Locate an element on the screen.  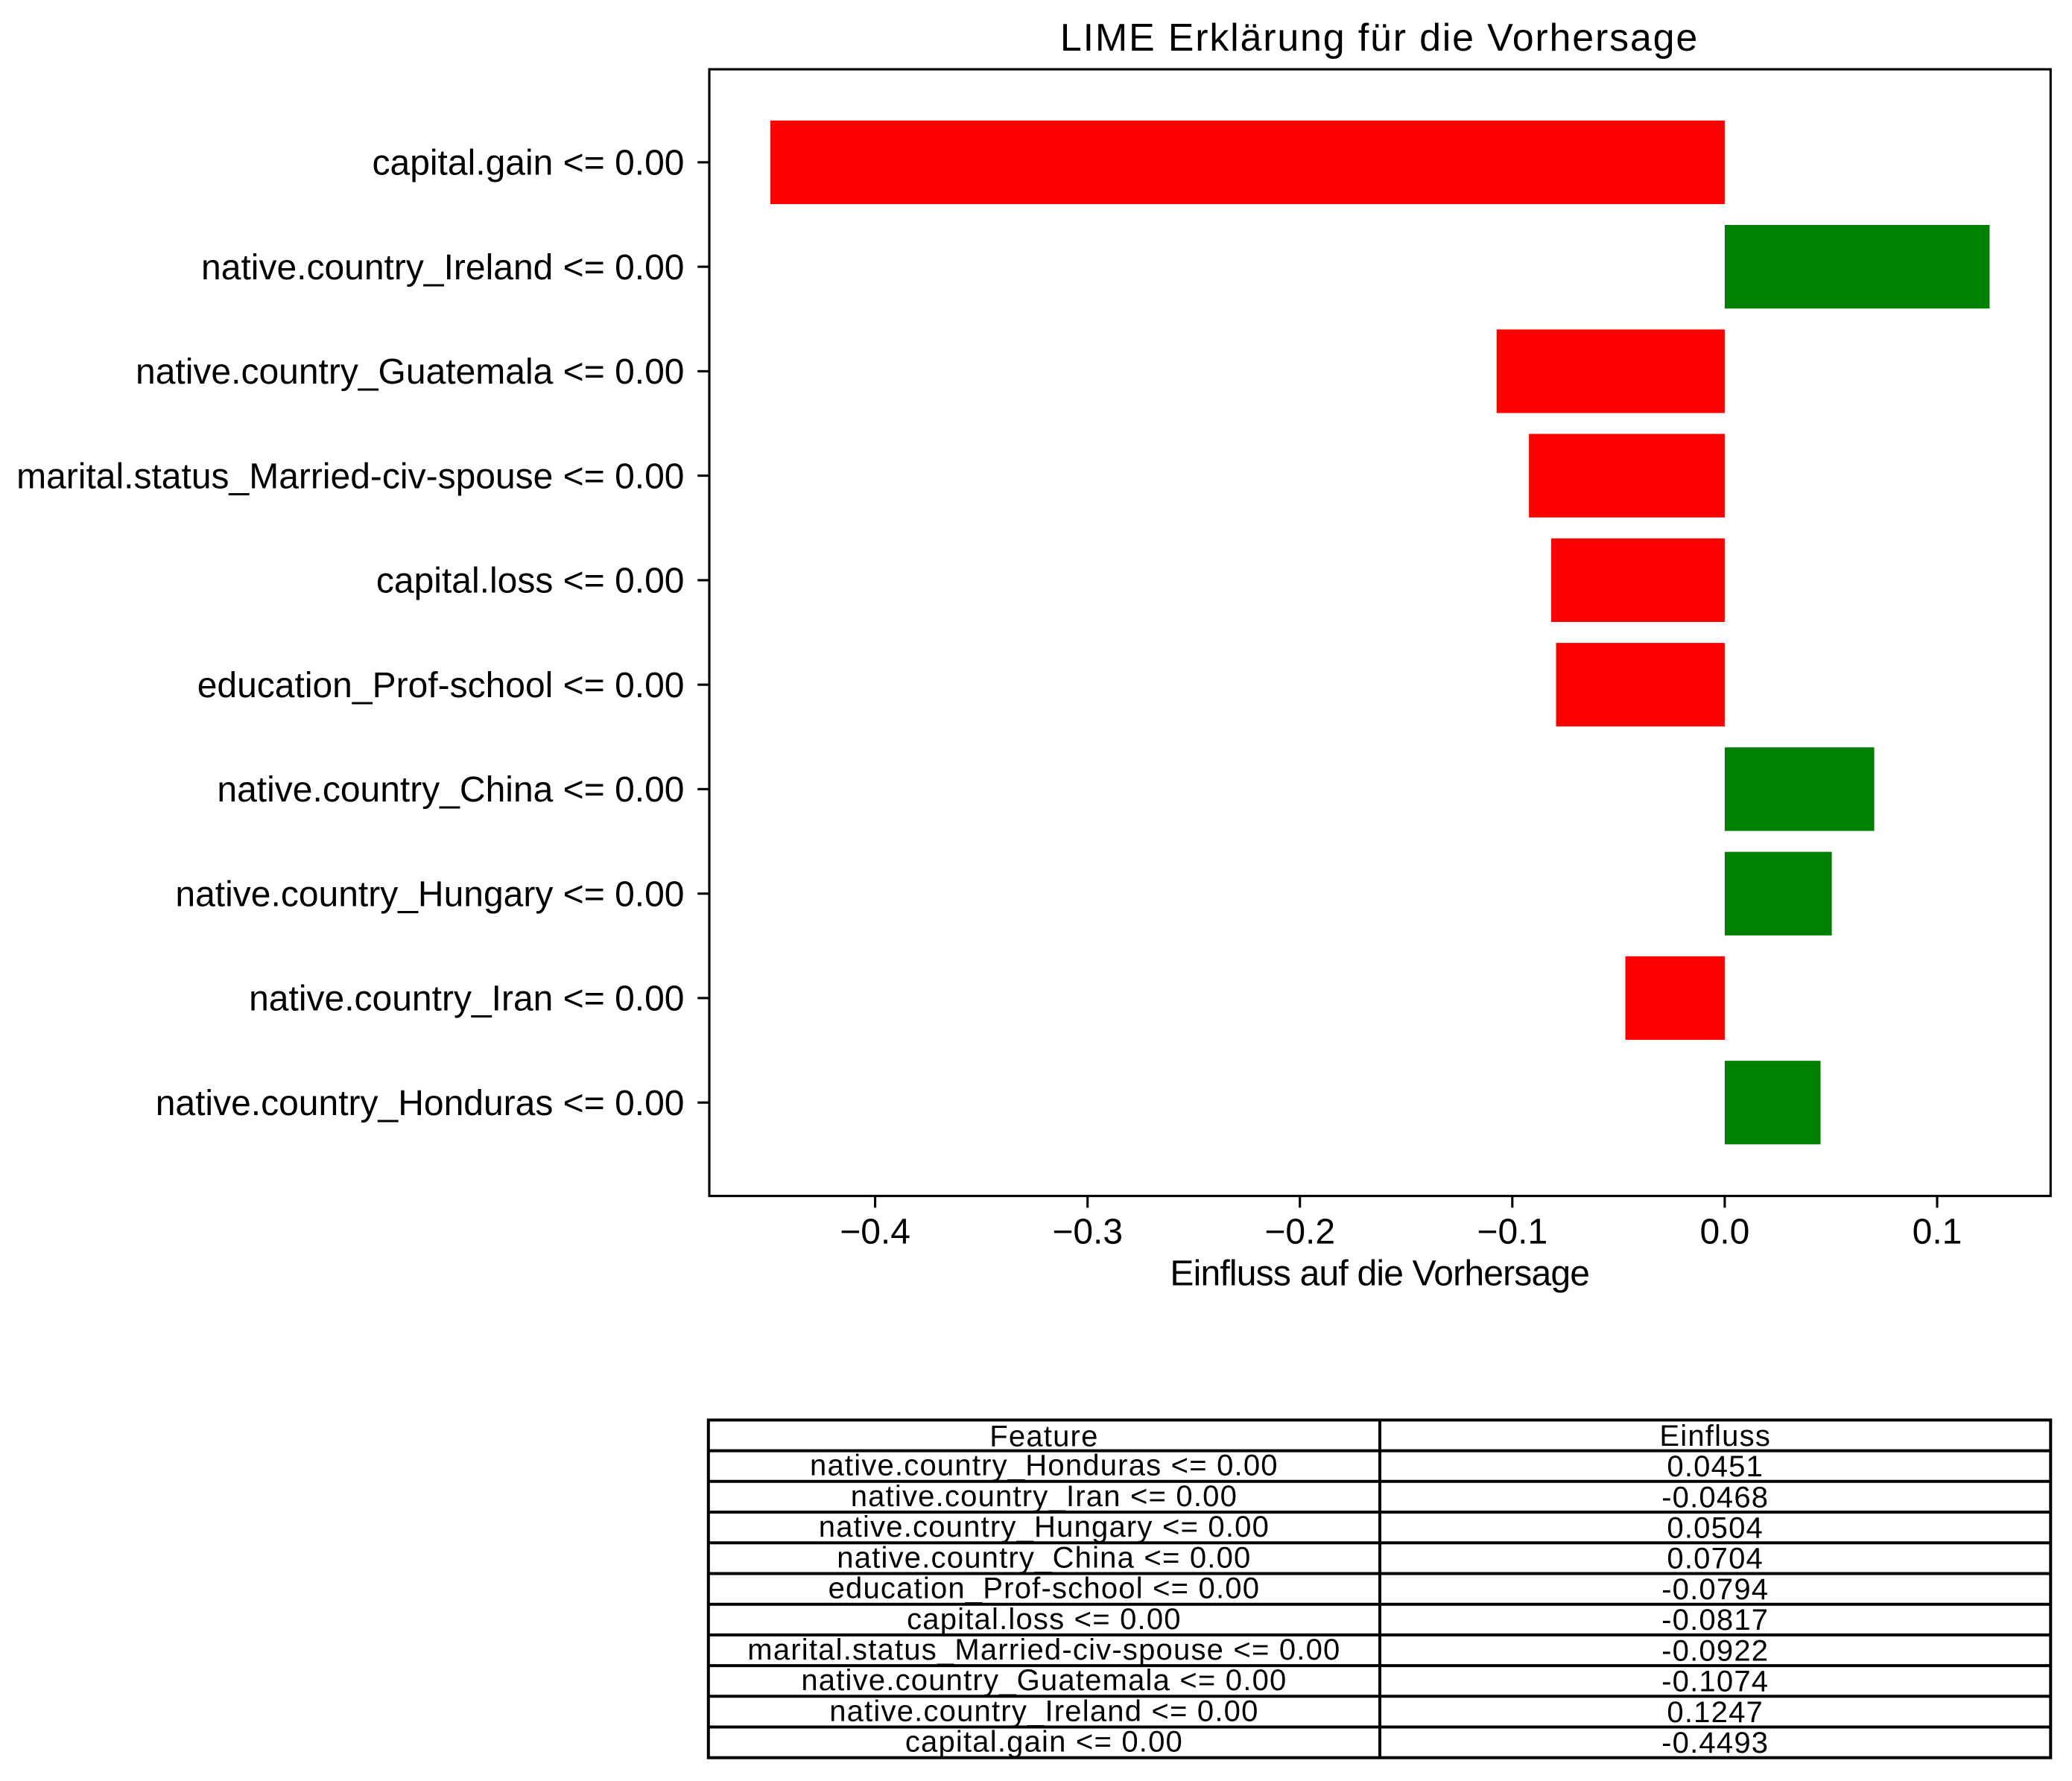
svg-text: -0.4493 is located at coordinates (1715, 1743).